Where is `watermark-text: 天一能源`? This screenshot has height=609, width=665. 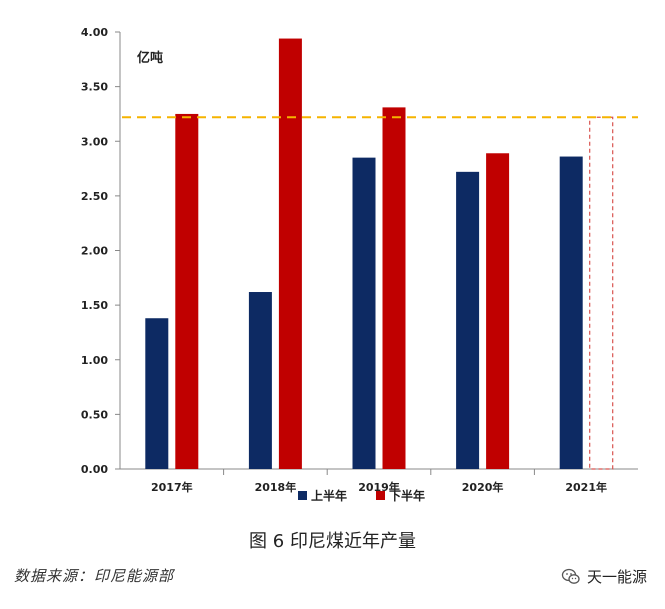
watermark-text: 天一能源 is located at coordinates (616, 577).